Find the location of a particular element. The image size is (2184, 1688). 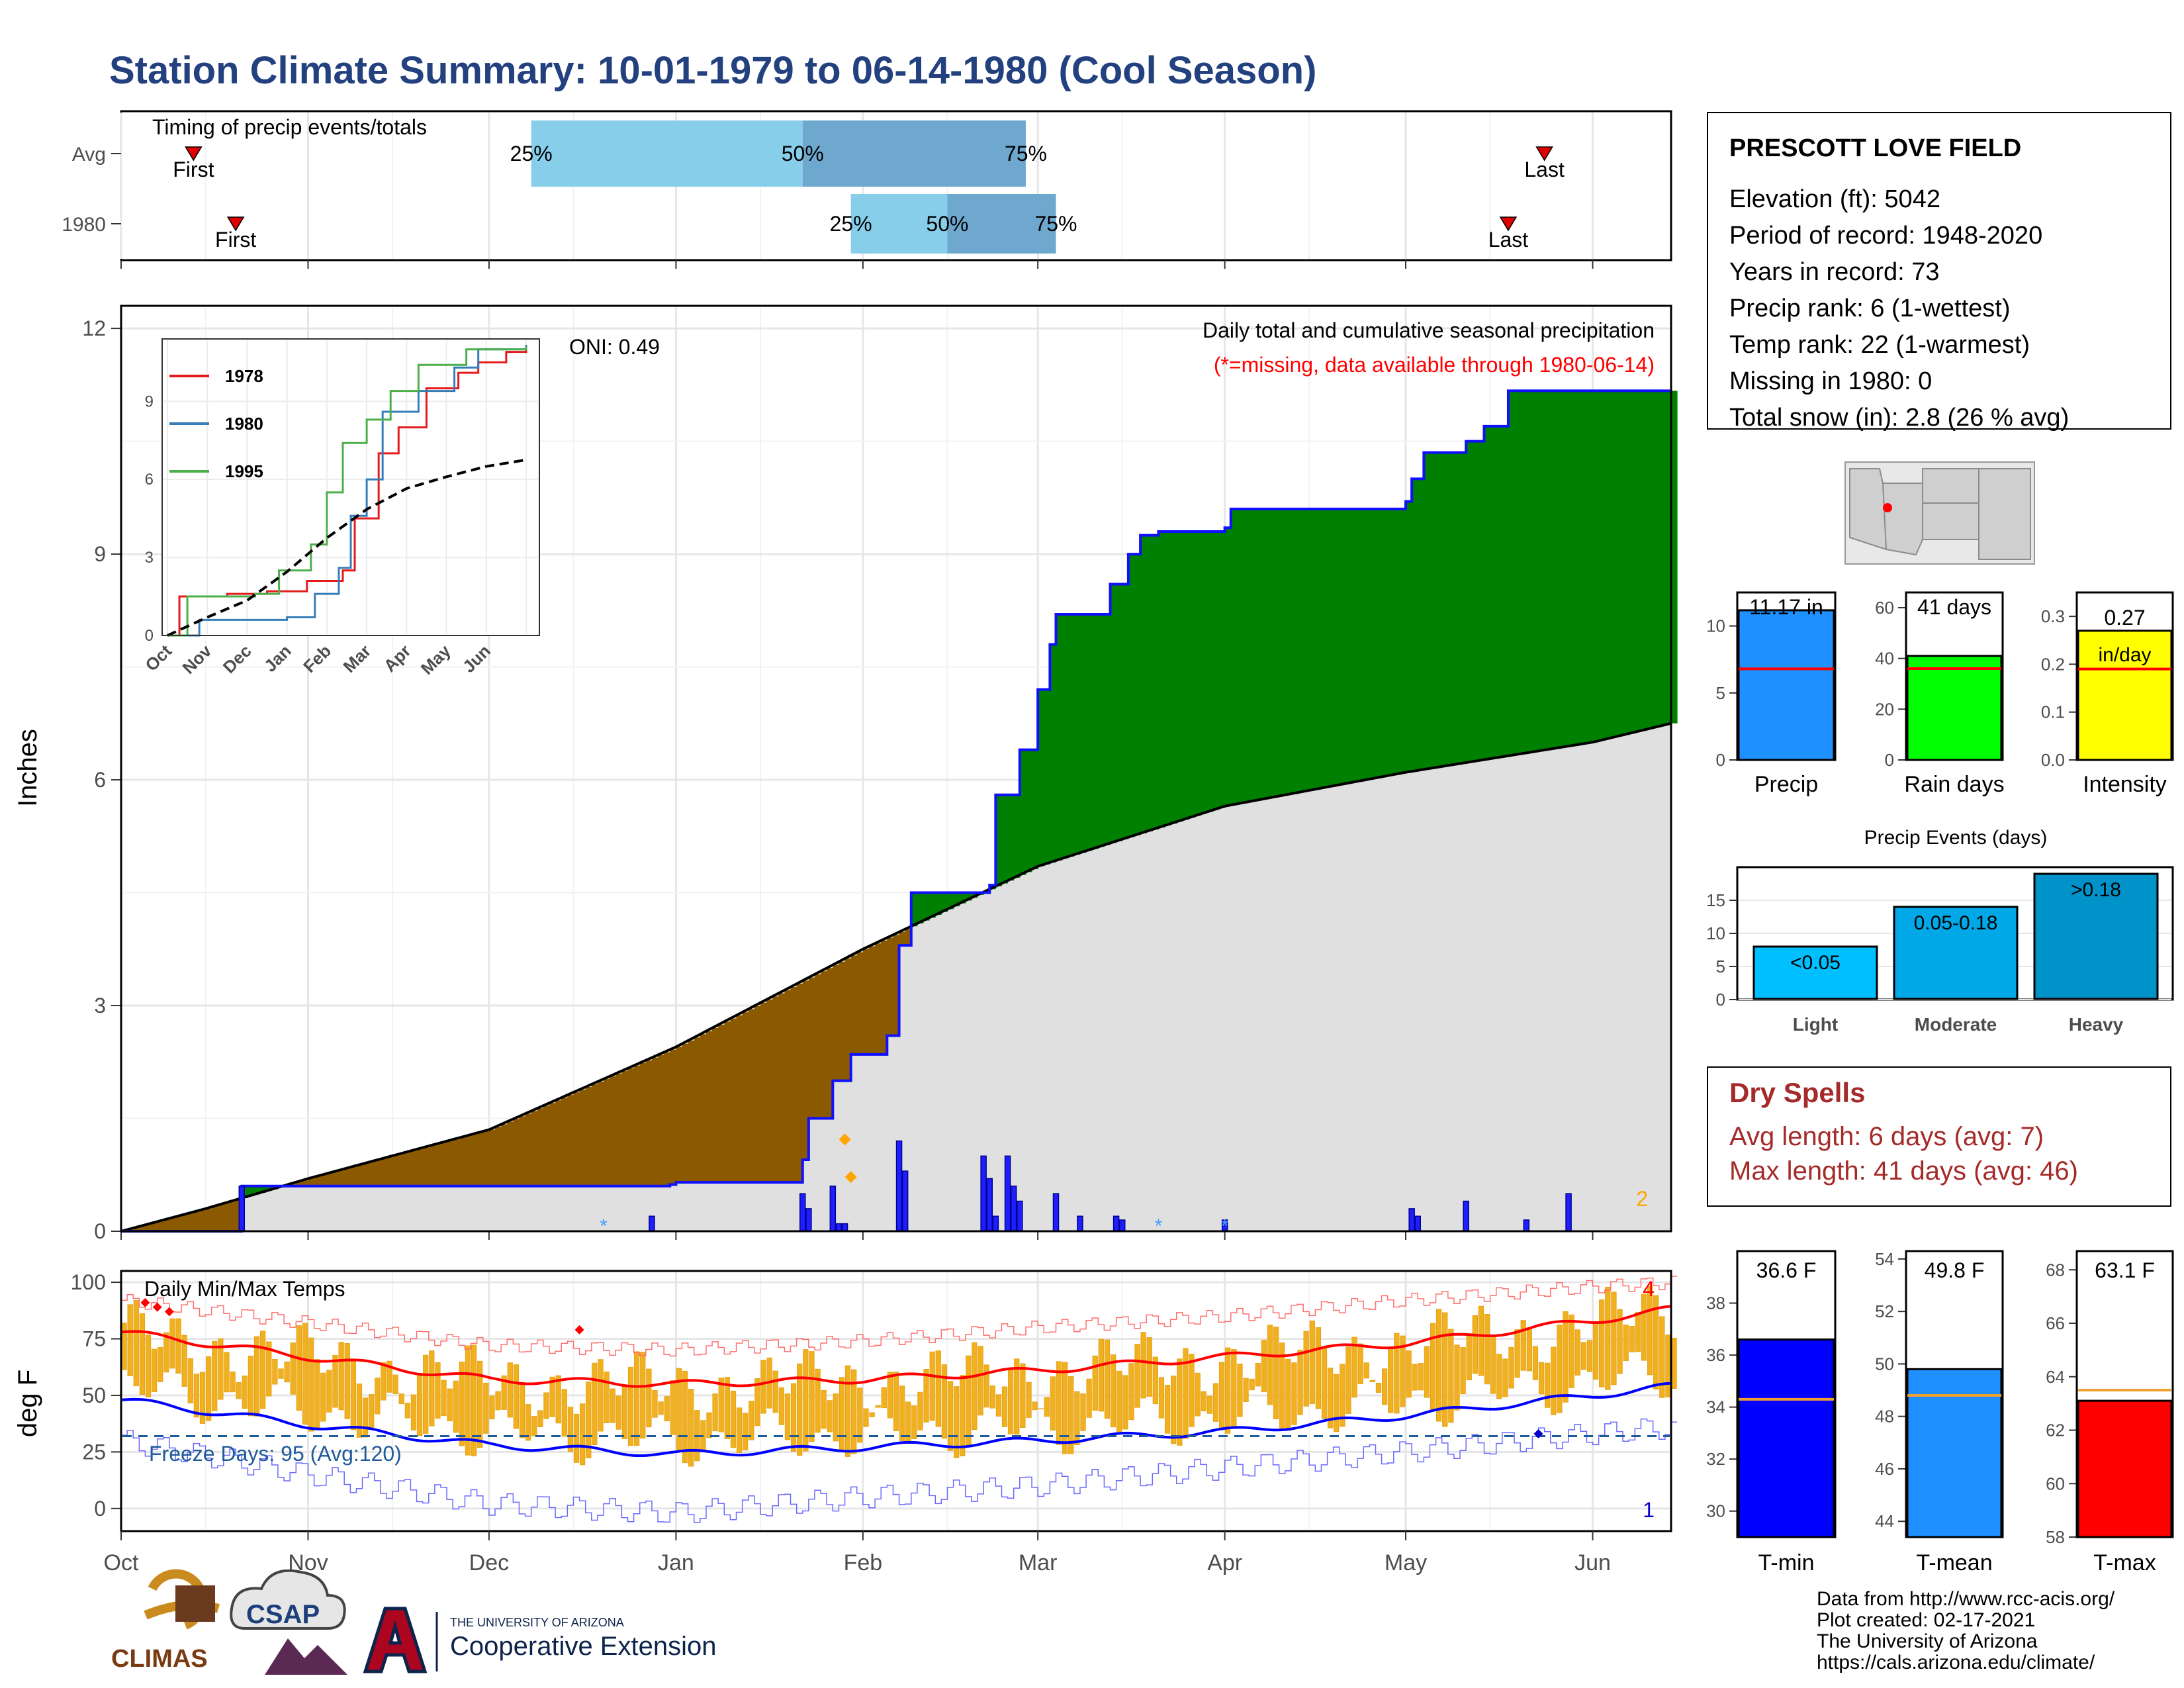

precip-y-label: Inches is located at coordinates (28, 768).